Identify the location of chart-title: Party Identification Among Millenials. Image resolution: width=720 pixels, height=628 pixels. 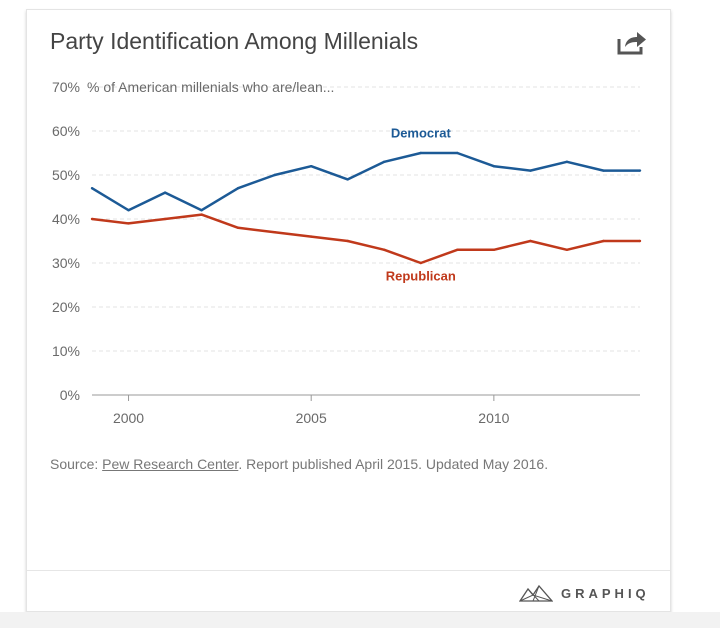
(234, 41).